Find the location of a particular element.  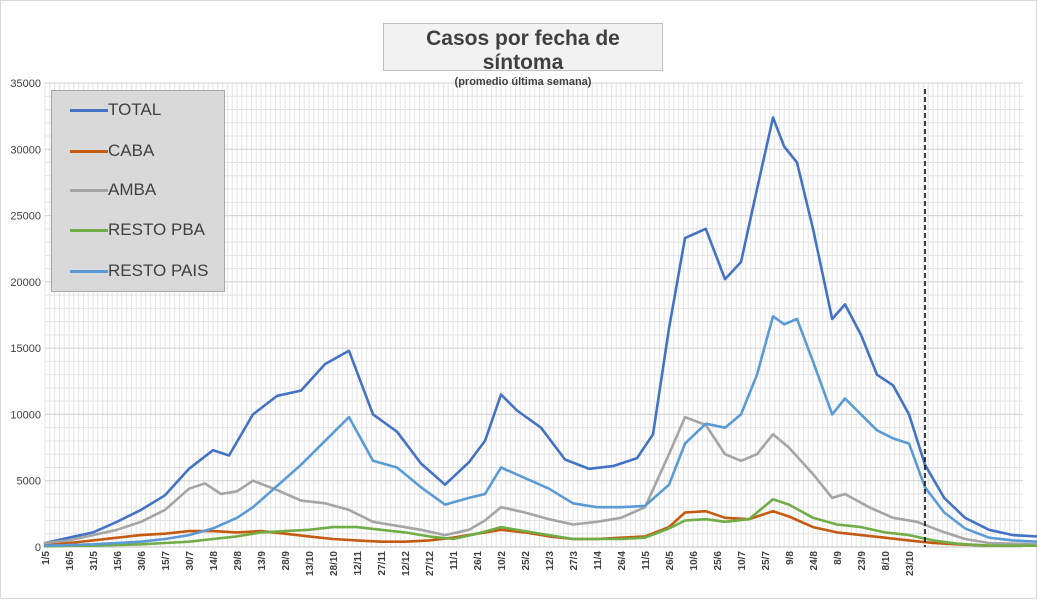

x-tick-label: 25/7 is located at coordinates (766, 561).